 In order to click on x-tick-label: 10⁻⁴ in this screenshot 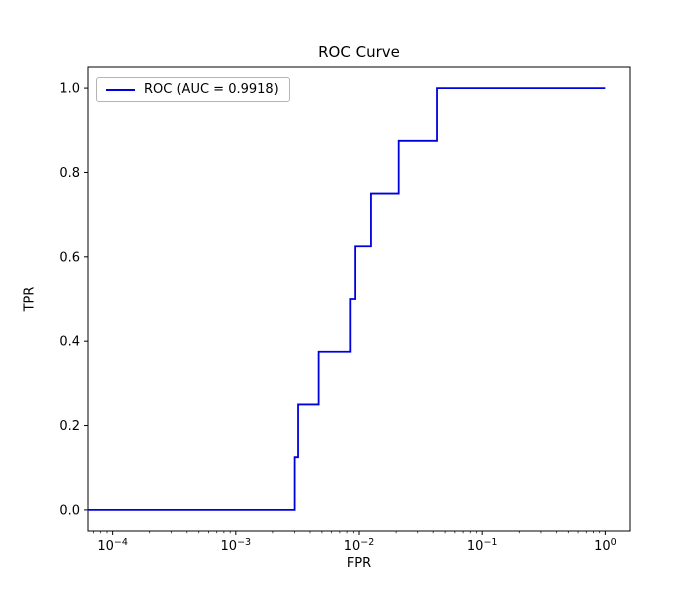, I will do `click(112, 545)`.